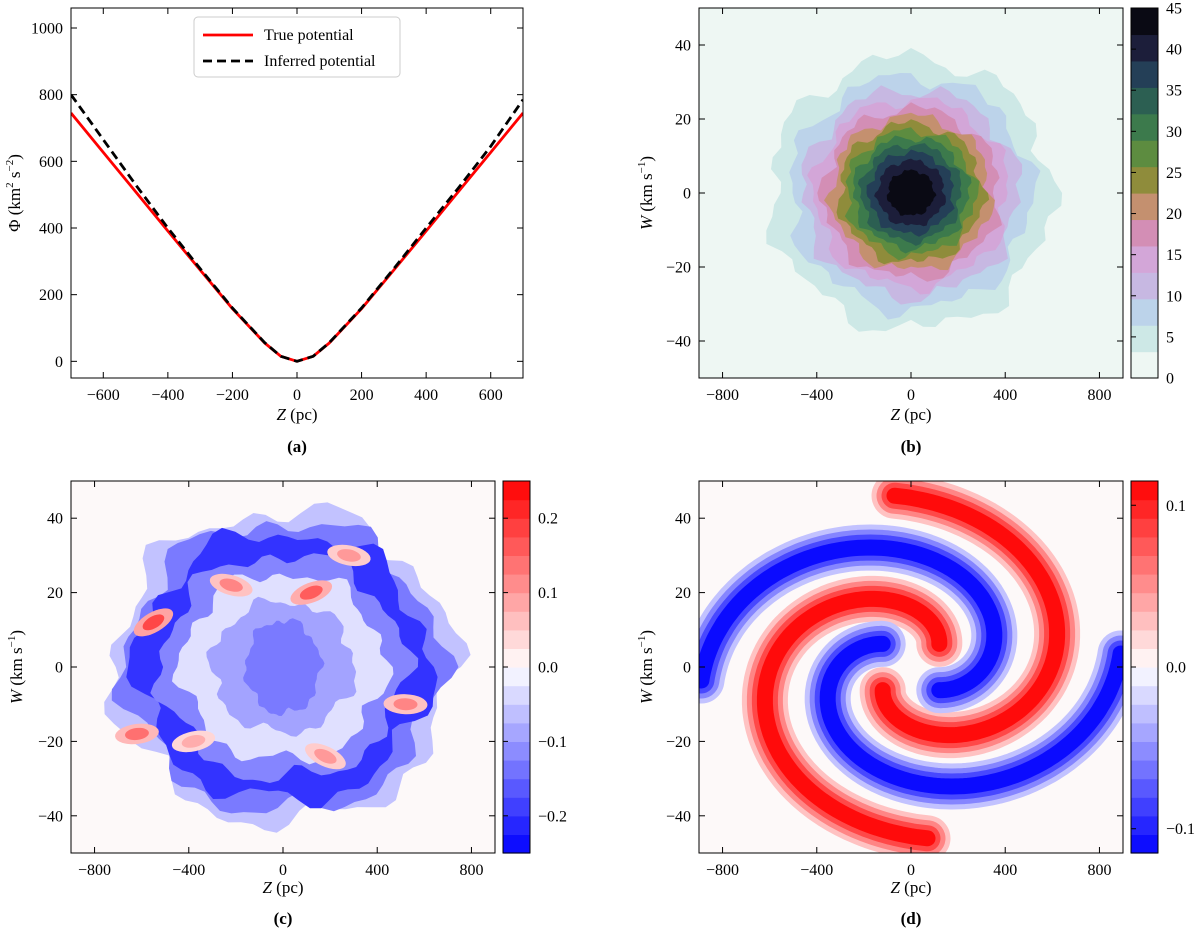 The image size is (1200, 931). What do you see at coordinates (1099, 870) in the screenshot?
I see `panel-d-xtick-label: 800` at bounding box center [1099, 870].